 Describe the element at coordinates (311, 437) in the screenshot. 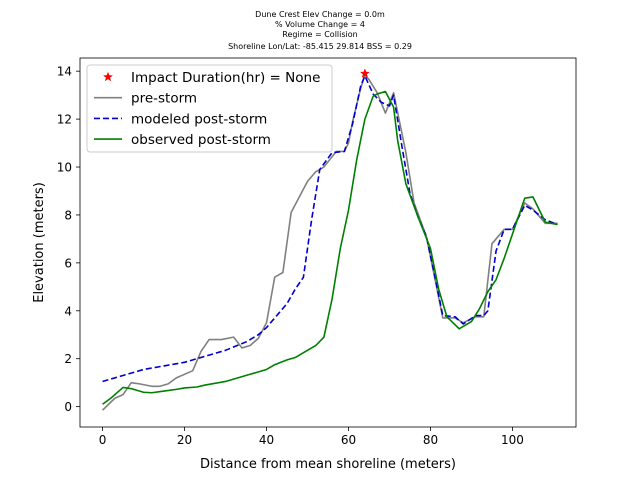

I see `x-axis: 0 20 40 60 80 100` at that location.